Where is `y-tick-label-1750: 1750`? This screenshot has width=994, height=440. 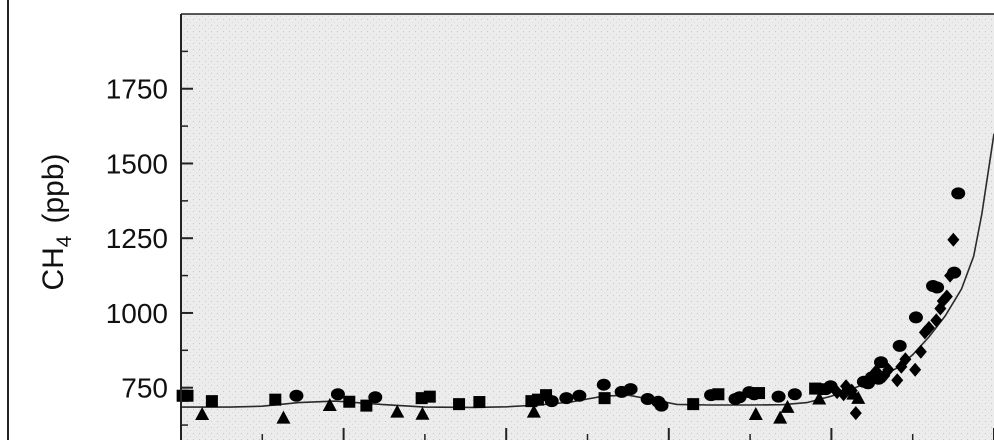
y-tick-label-1750: 1750 is located at coordinates (137, 89).